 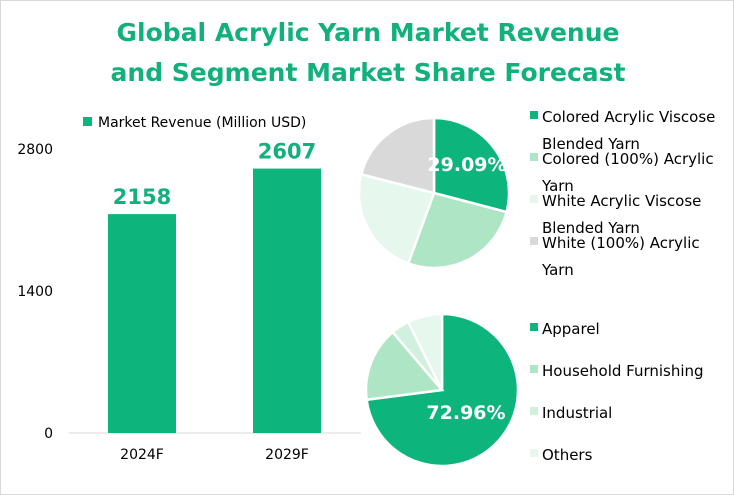 I want to click on pie-data-label: 29.09%, so click(x=466, y=165).